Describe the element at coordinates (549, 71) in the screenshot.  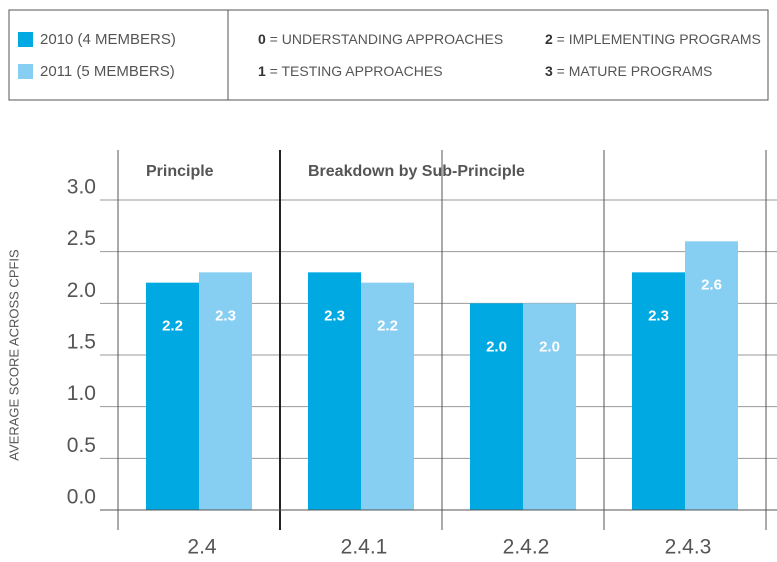
I see `scale-key-score: 3` at that location.